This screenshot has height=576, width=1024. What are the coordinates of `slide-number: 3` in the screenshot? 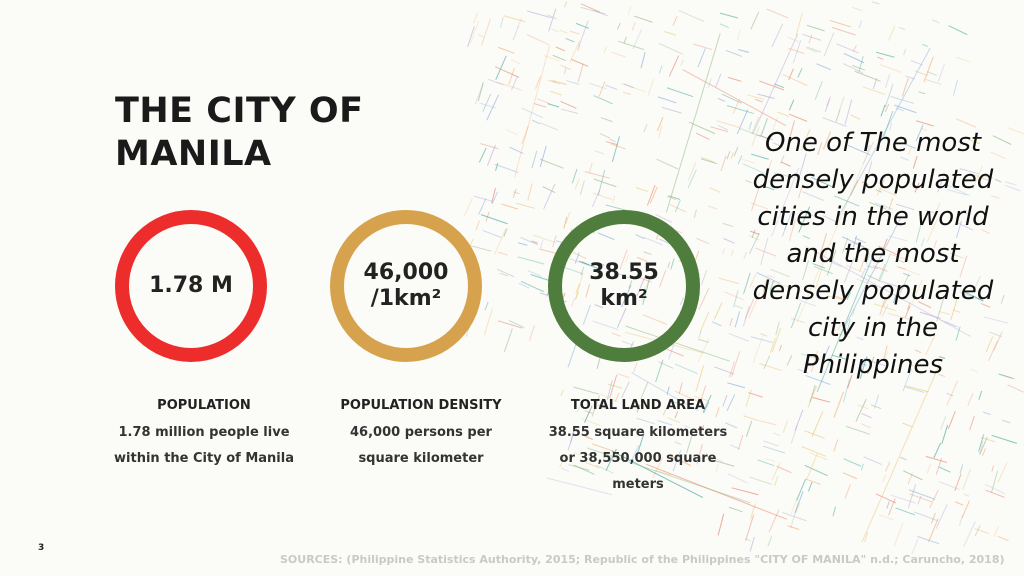 It's located at (41, 548).